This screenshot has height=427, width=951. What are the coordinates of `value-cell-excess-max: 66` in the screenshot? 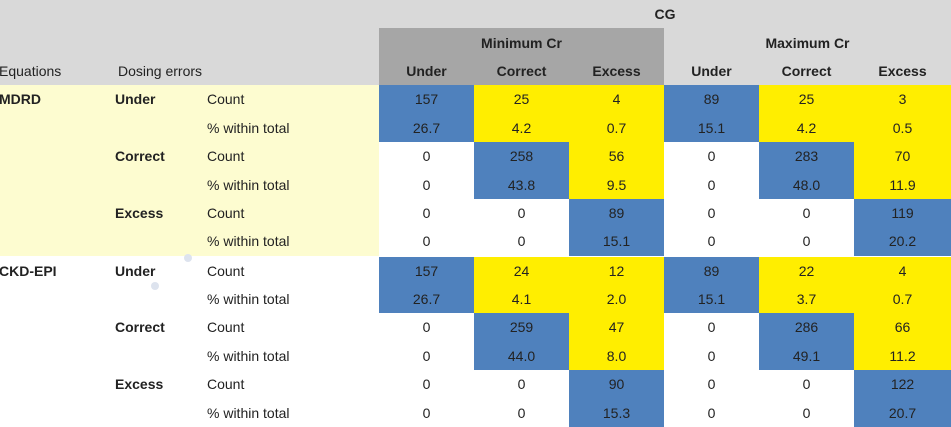 It's located at (902, 327).